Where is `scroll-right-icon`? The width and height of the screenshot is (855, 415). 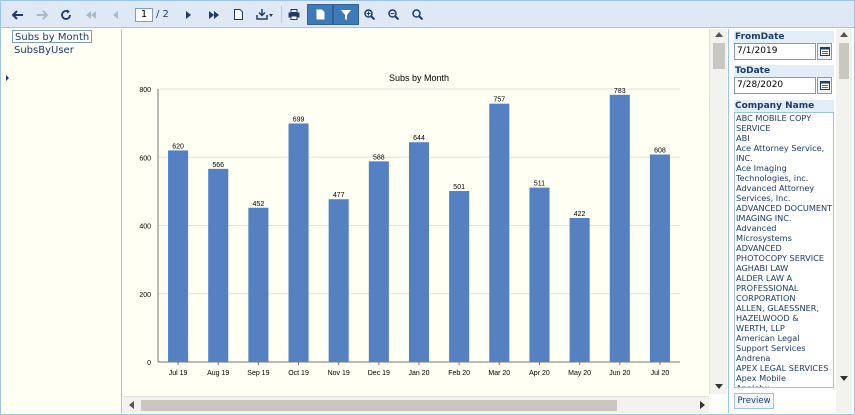 scroll-right-icon is located at coordinates (702, 405).